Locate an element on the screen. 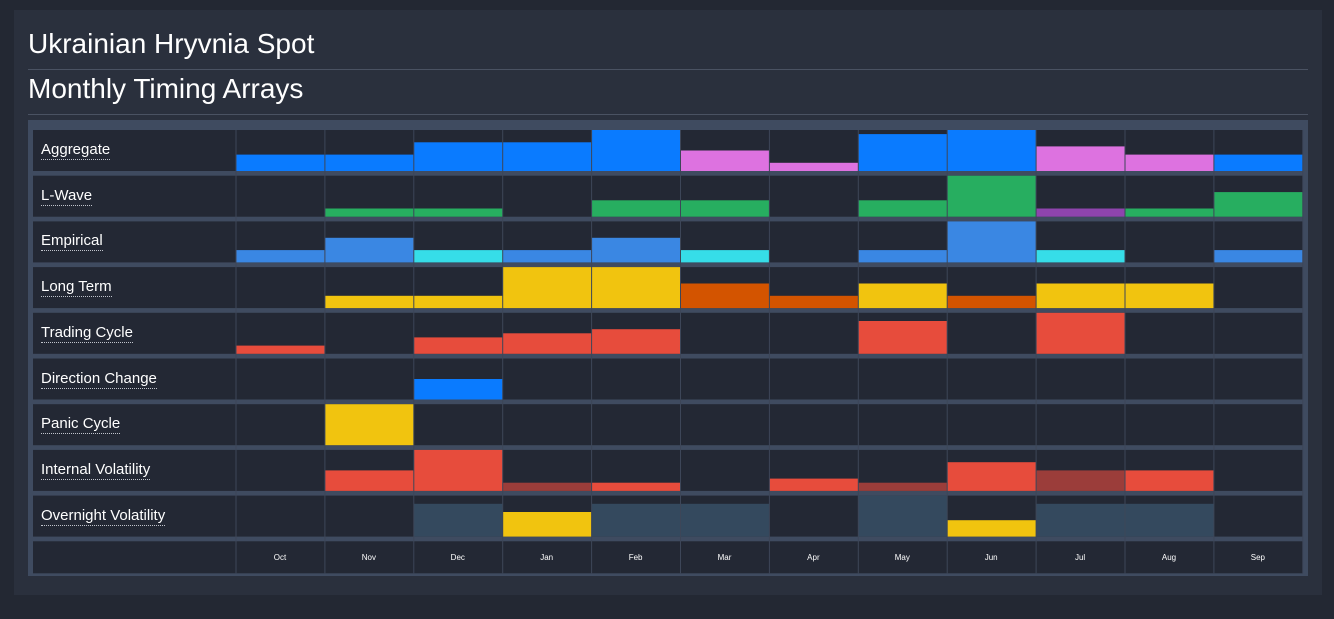 Image resolution: width=1334 pixels, height=619 pixels. month-tick-label: Jun is located at coordinates (991, 558).